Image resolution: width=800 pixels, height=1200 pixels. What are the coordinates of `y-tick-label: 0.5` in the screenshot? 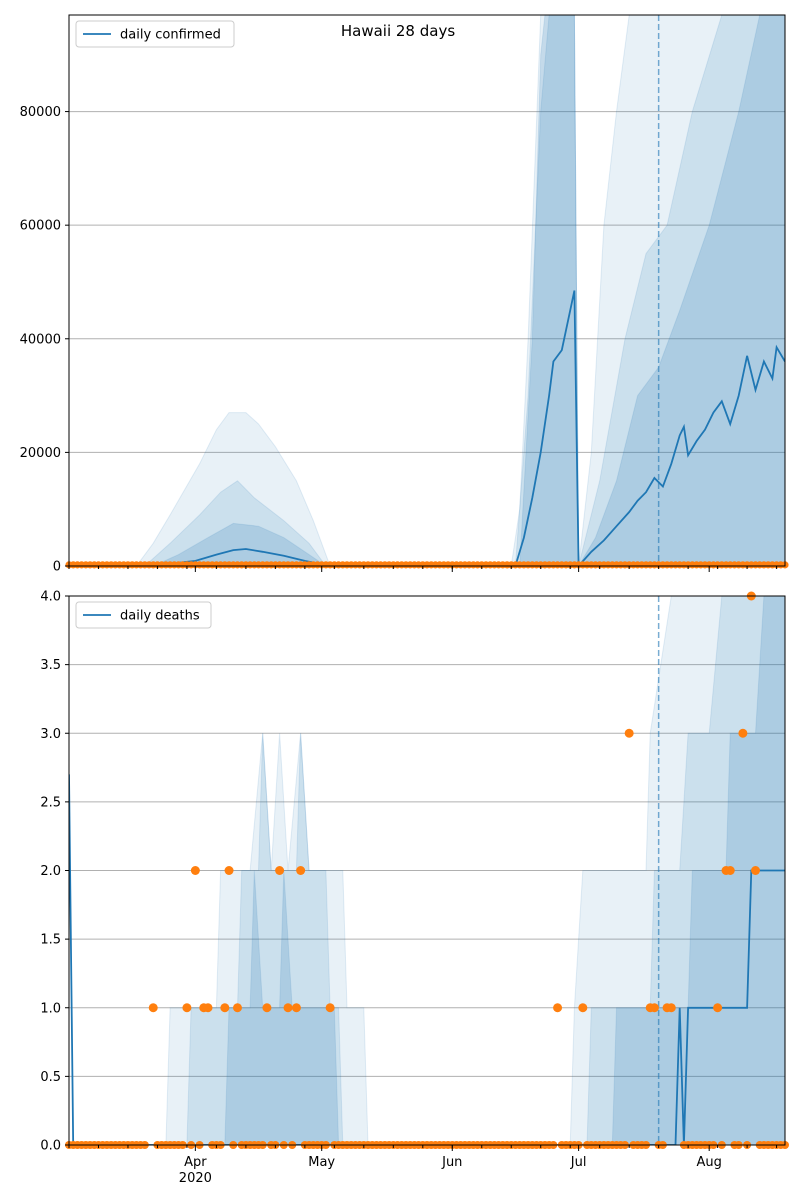 It's located at (50, 1077).